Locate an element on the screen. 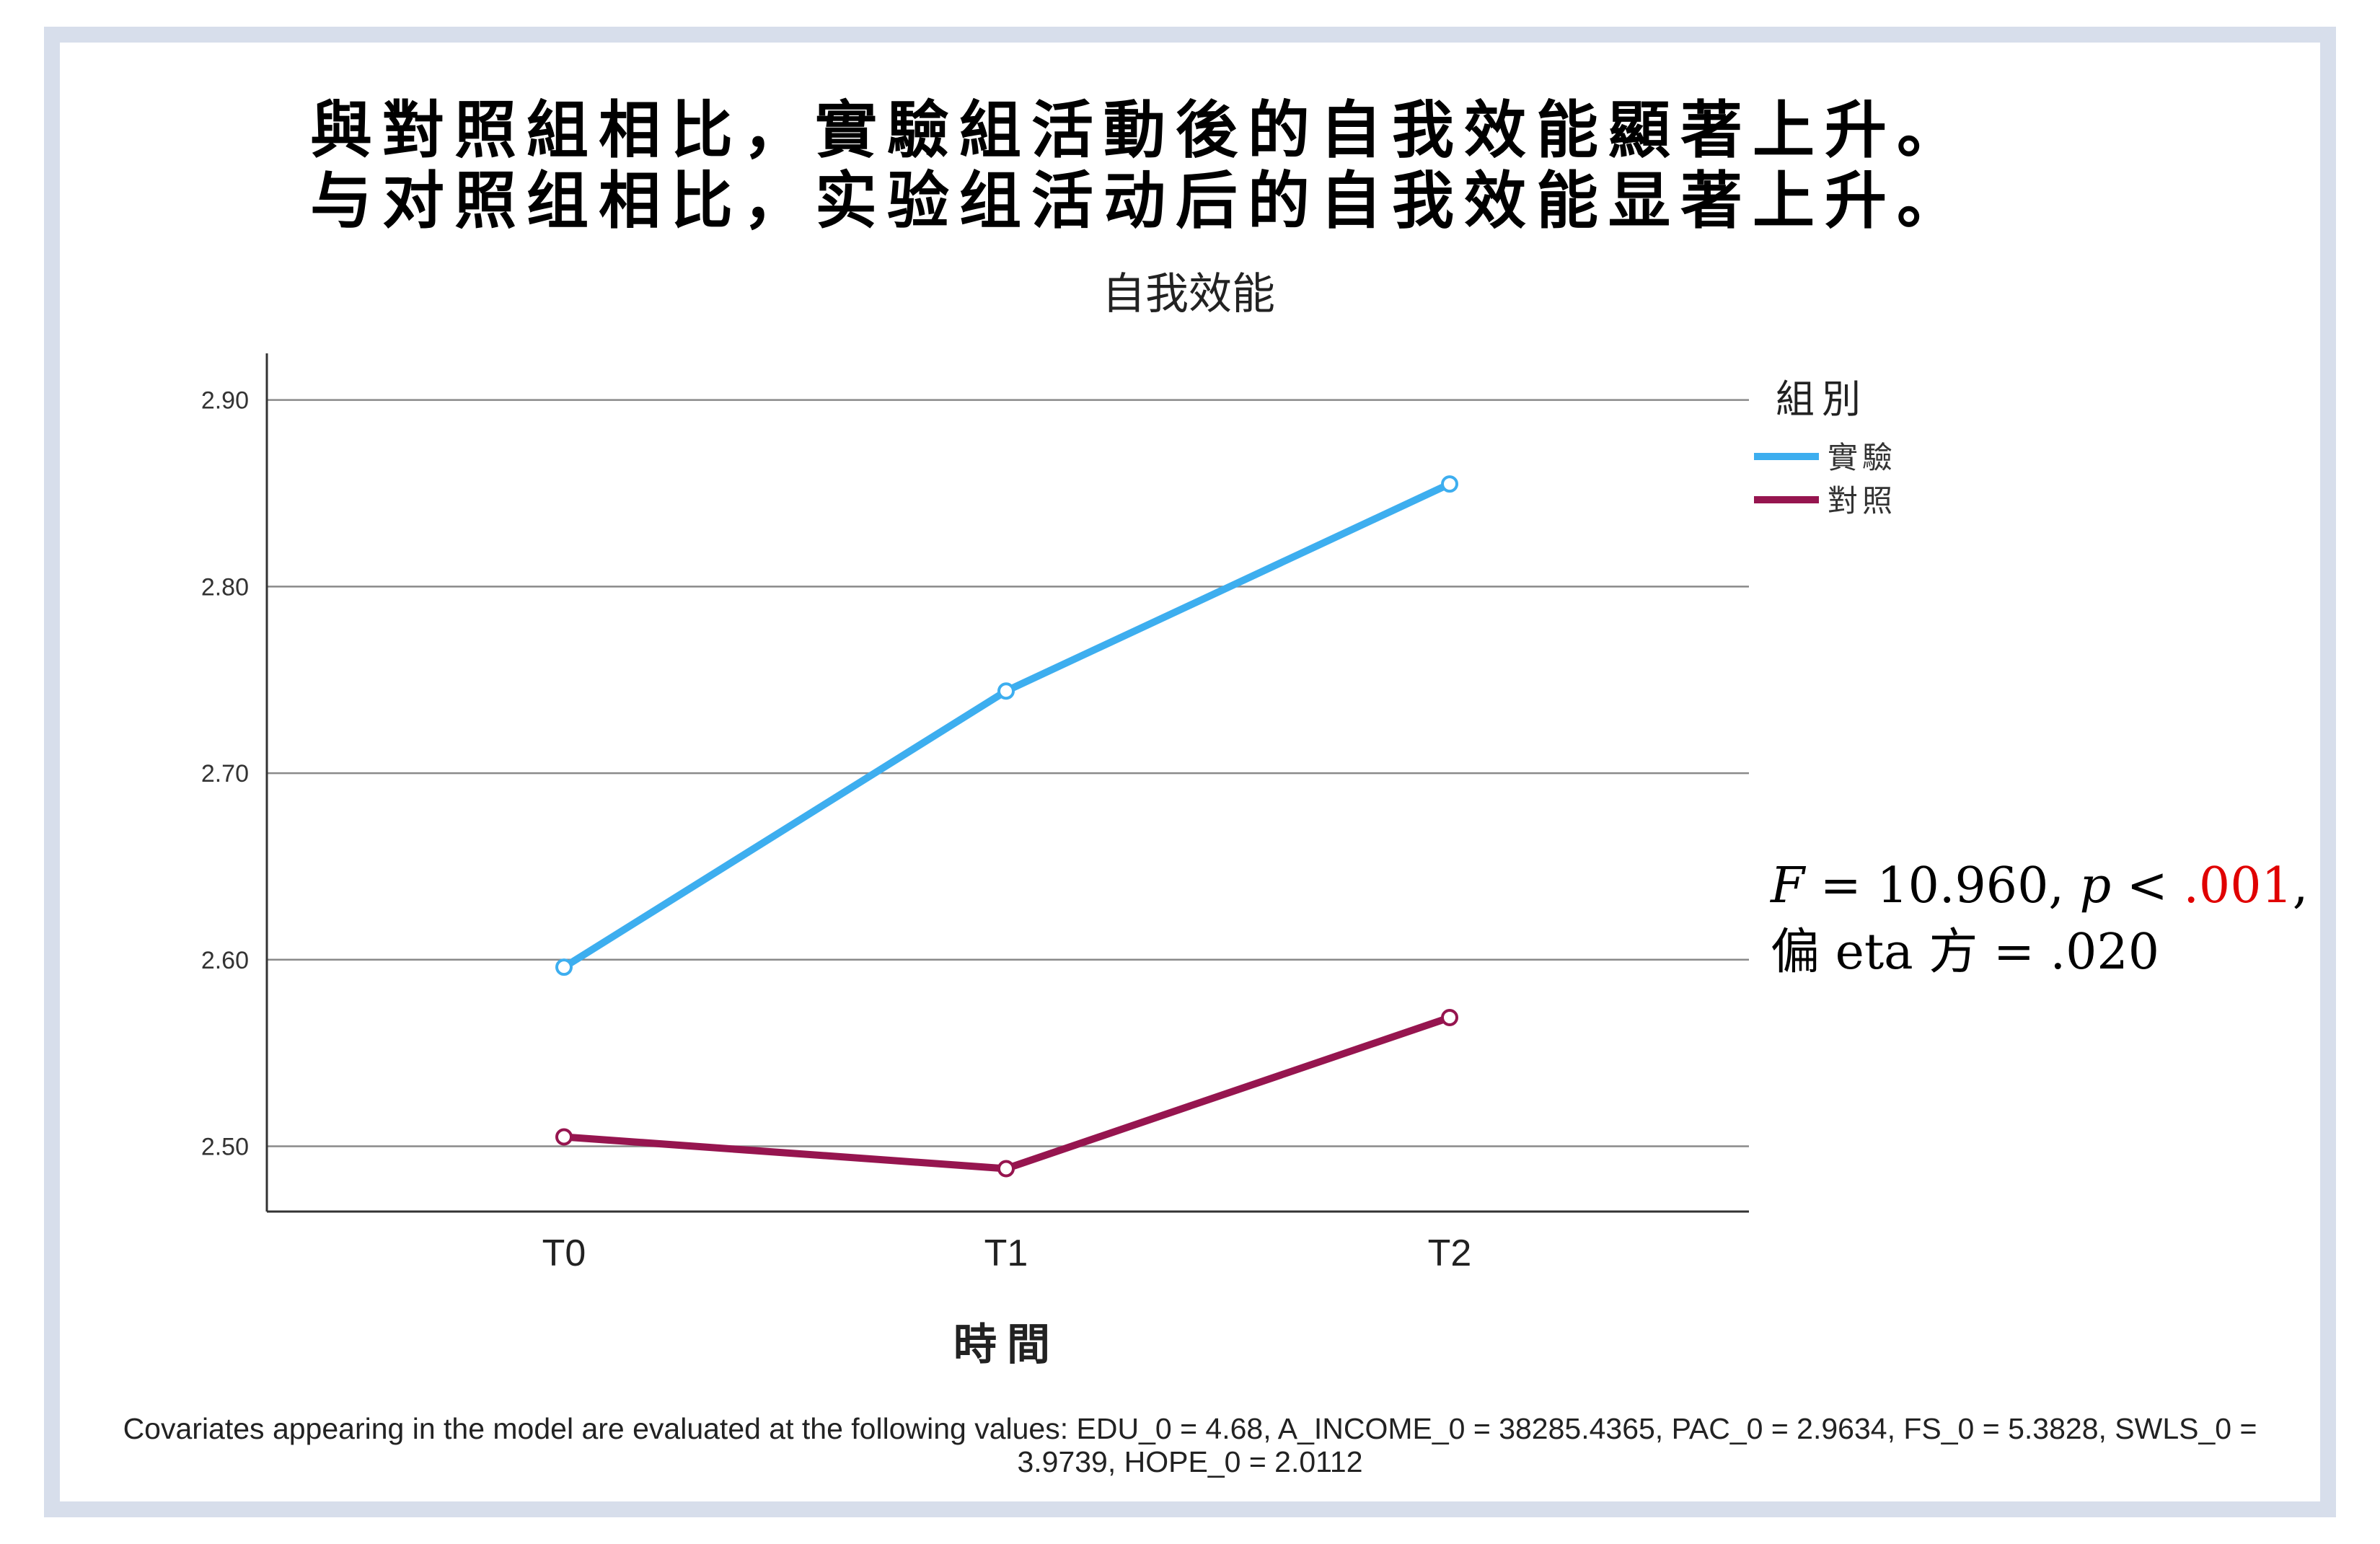  series-line is located at coordinates (1006, 725).